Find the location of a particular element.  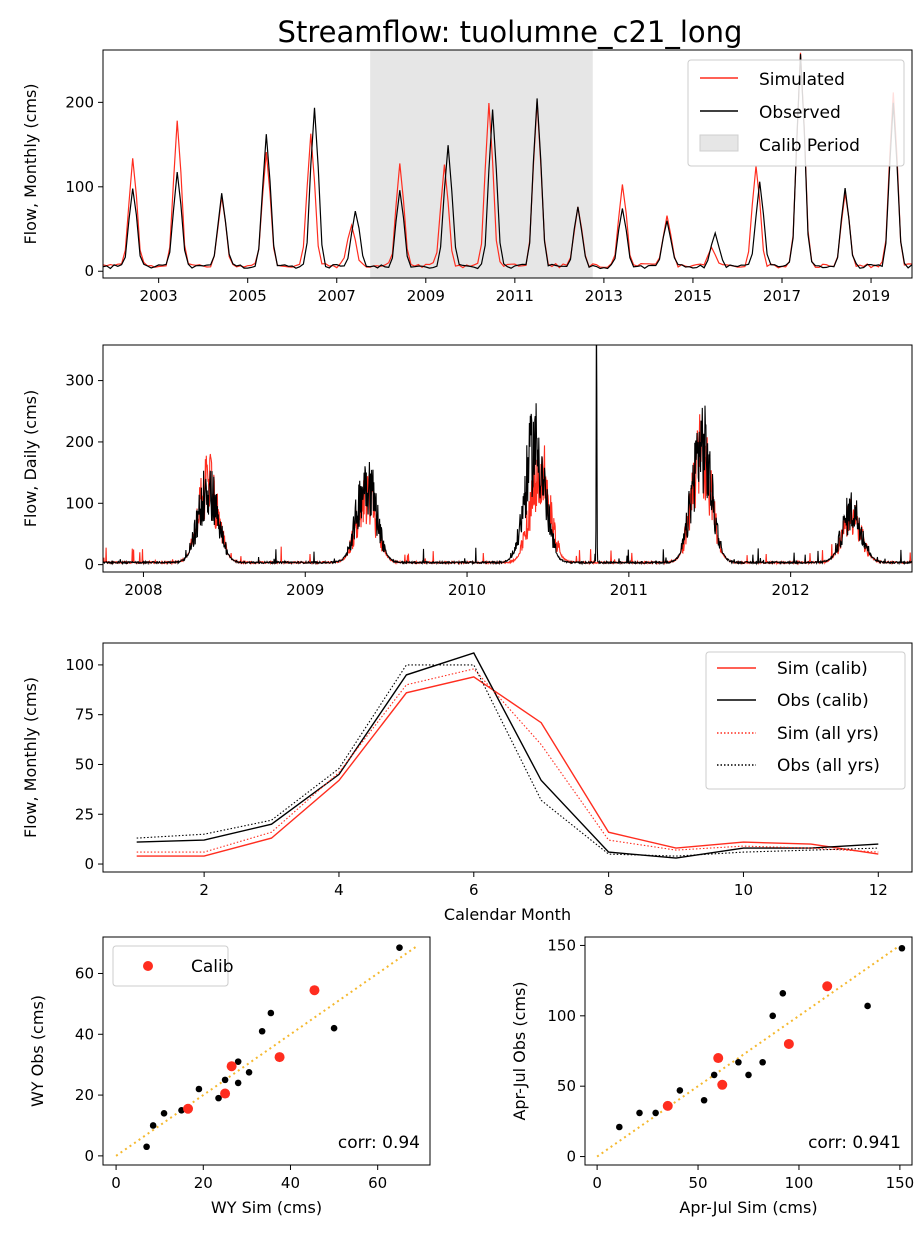

y-axis-label: Flow, Daily (cms) is located at coordinates (30, 458).